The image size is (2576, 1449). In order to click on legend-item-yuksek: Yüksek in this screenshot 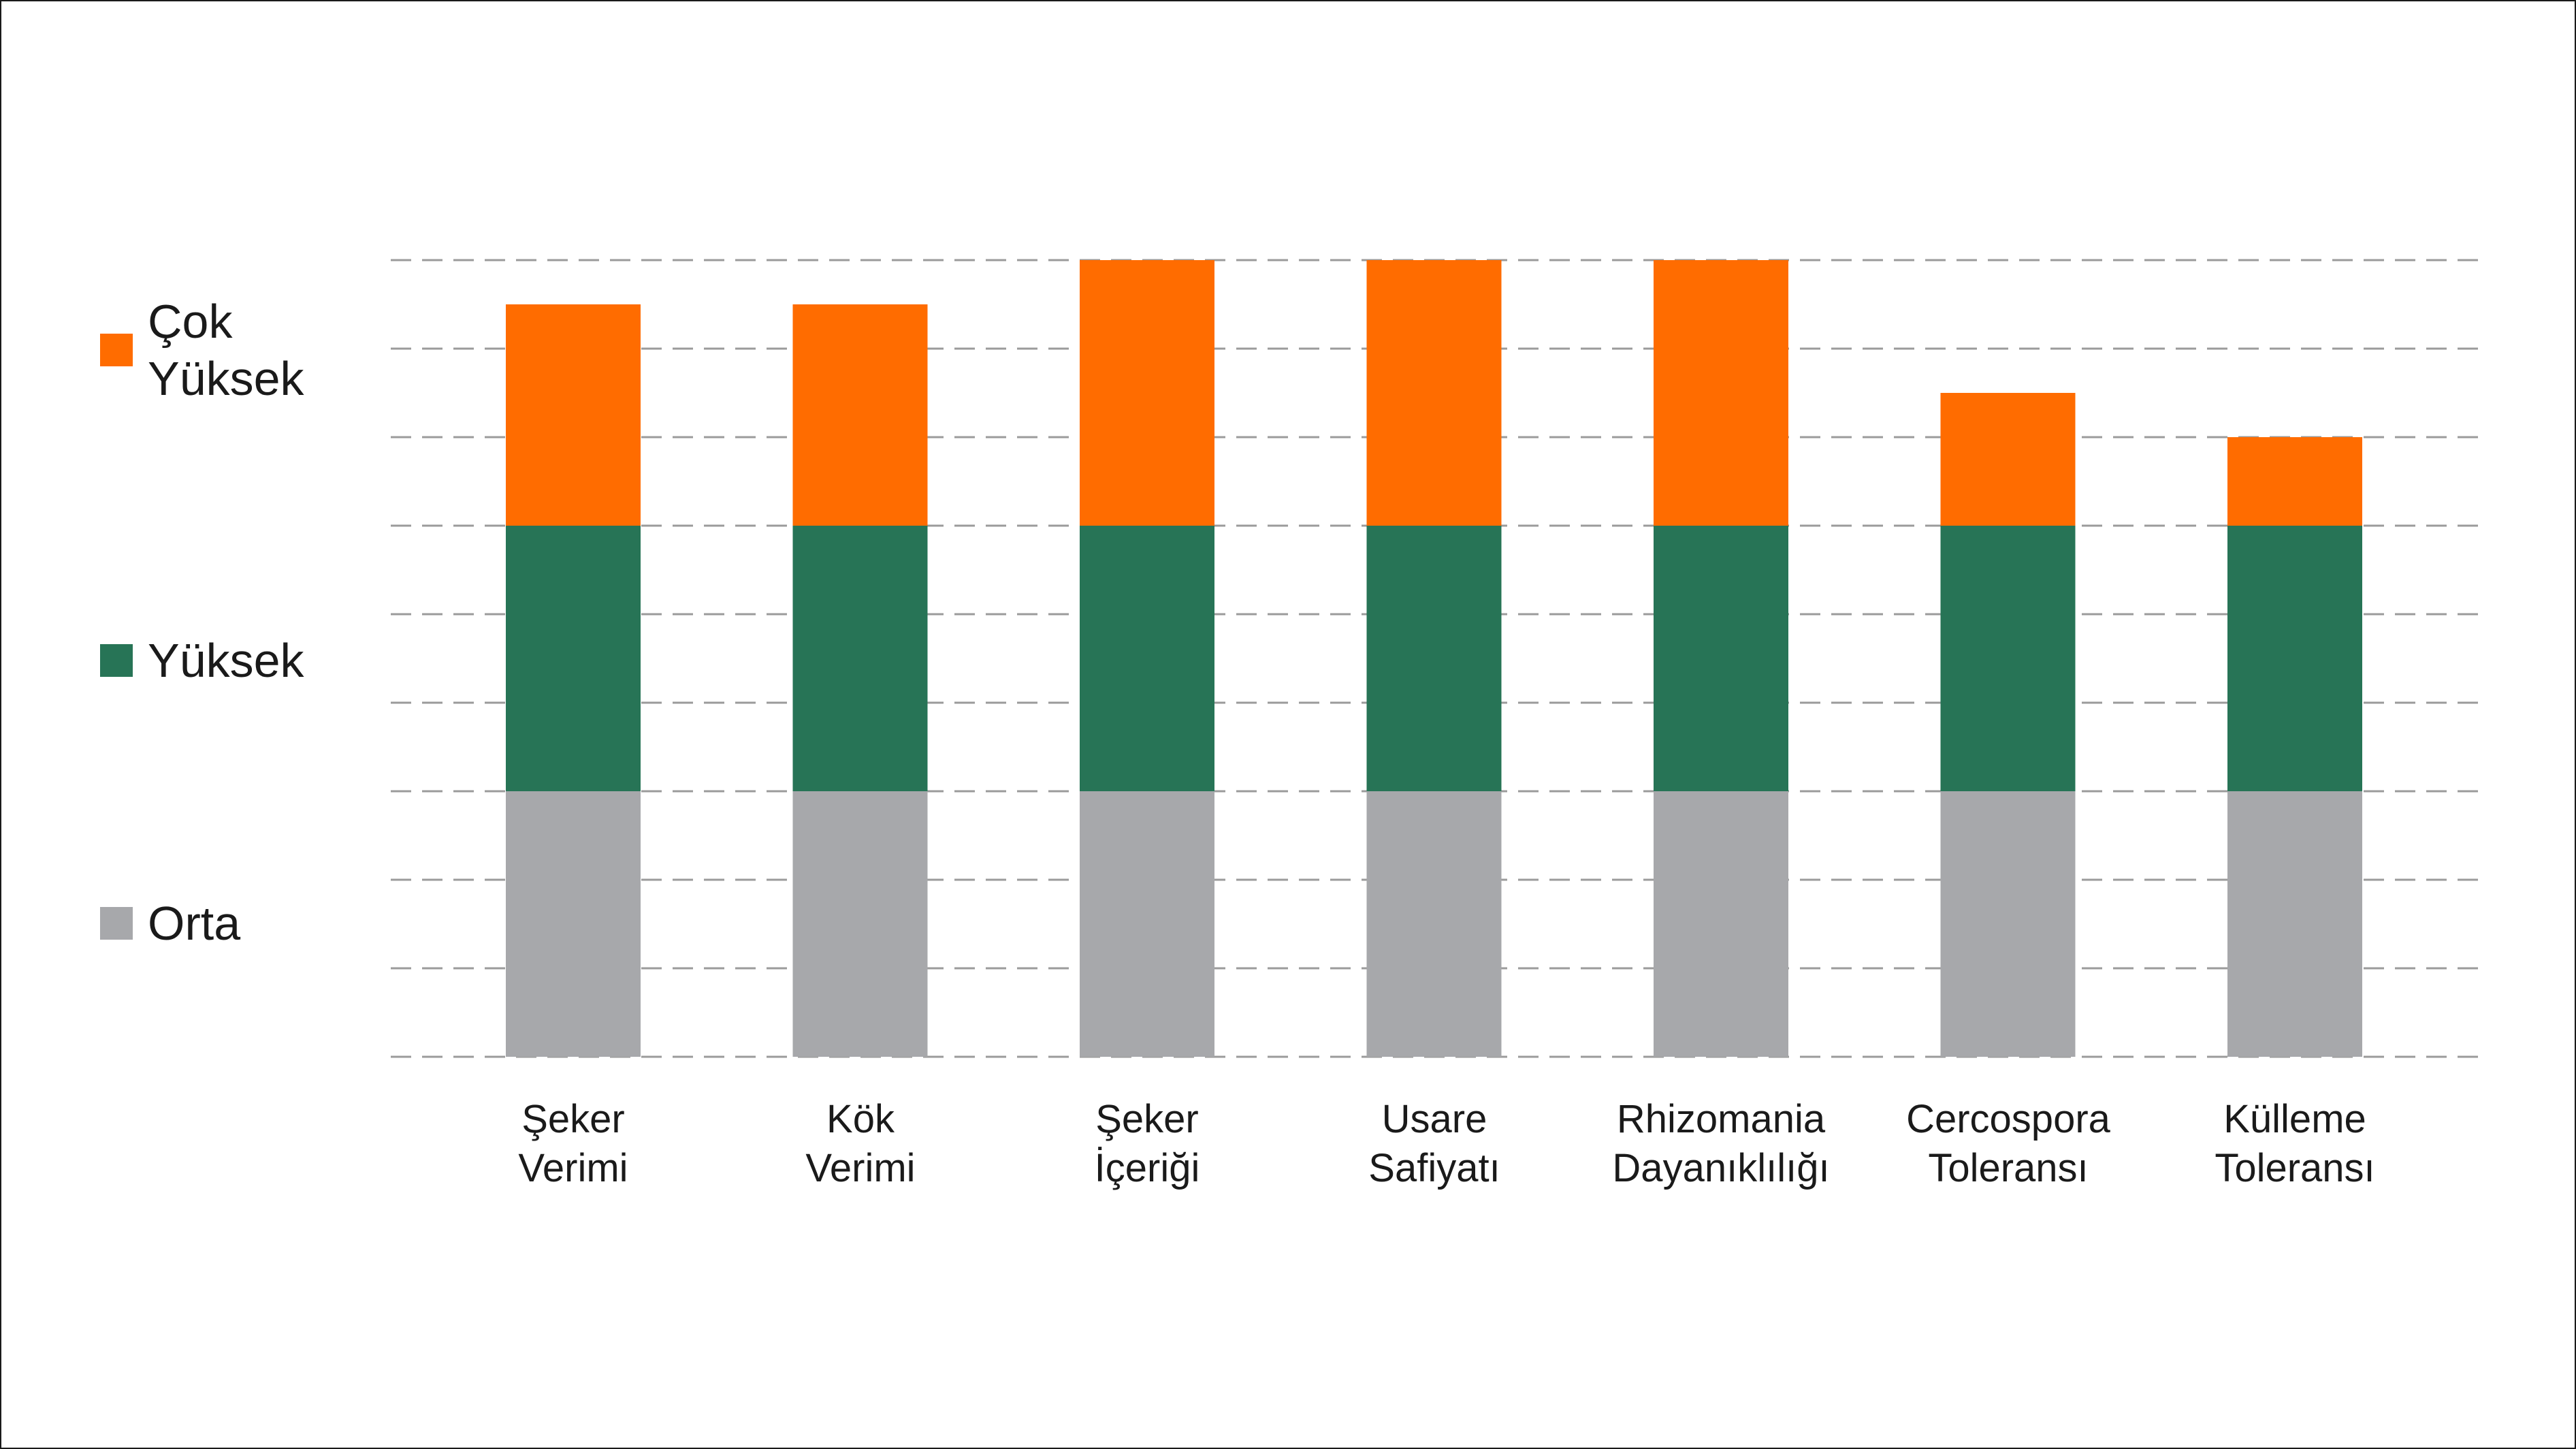, I will do `click(202, 661)`.